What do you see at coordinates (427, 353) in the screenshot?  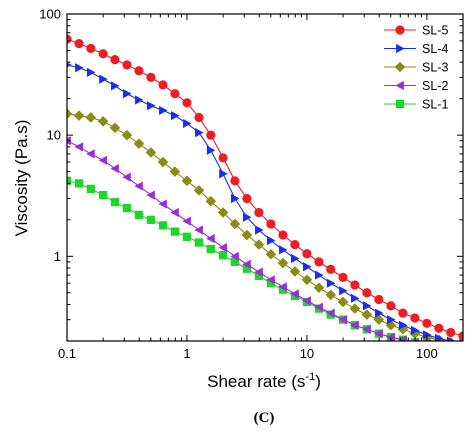 I see `x-tick-label: 100` at bounding box center [427, 353].